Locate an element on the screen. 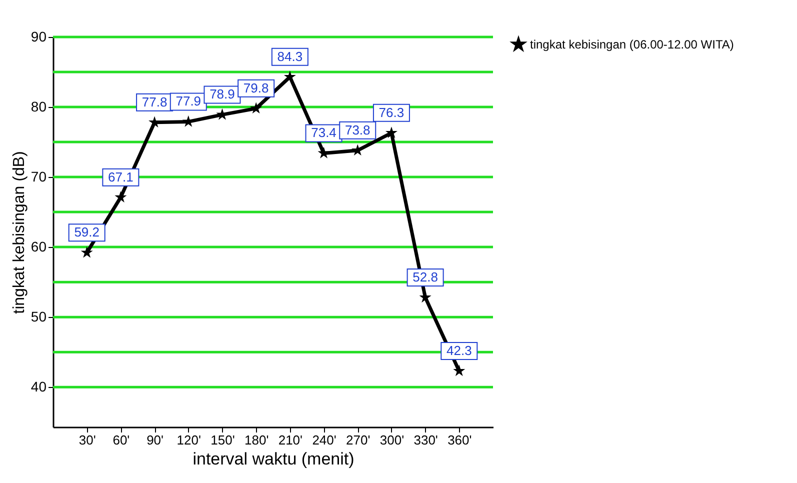  x-tick-label: 120' is located at coordinates (188, 440).